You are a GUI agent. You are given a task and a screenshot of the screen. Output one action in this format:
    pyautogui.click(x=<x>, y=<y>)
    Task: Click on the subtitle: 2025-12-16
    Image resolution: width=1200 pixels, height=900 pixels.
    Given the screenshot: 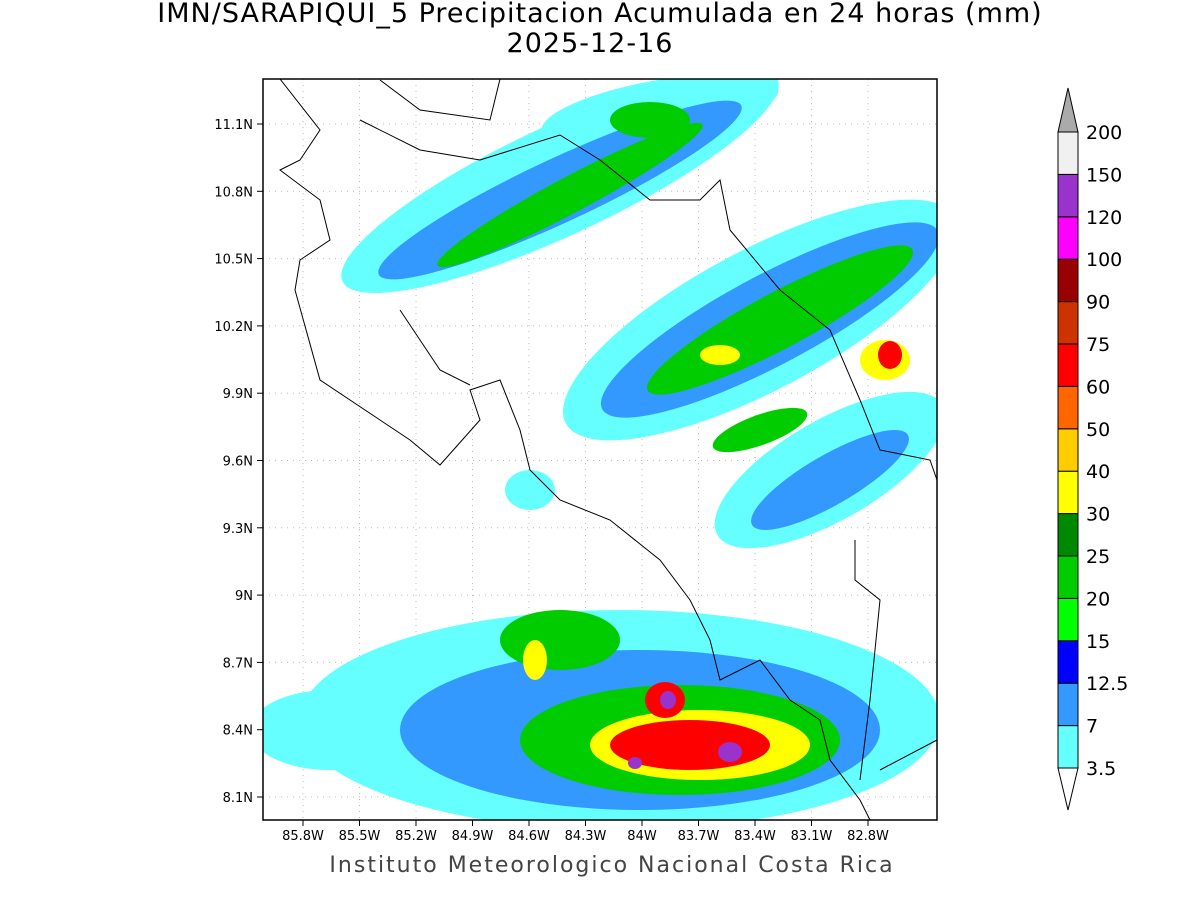 What is the action you would take?
    pyautogui.click(x=590, y=43)
    